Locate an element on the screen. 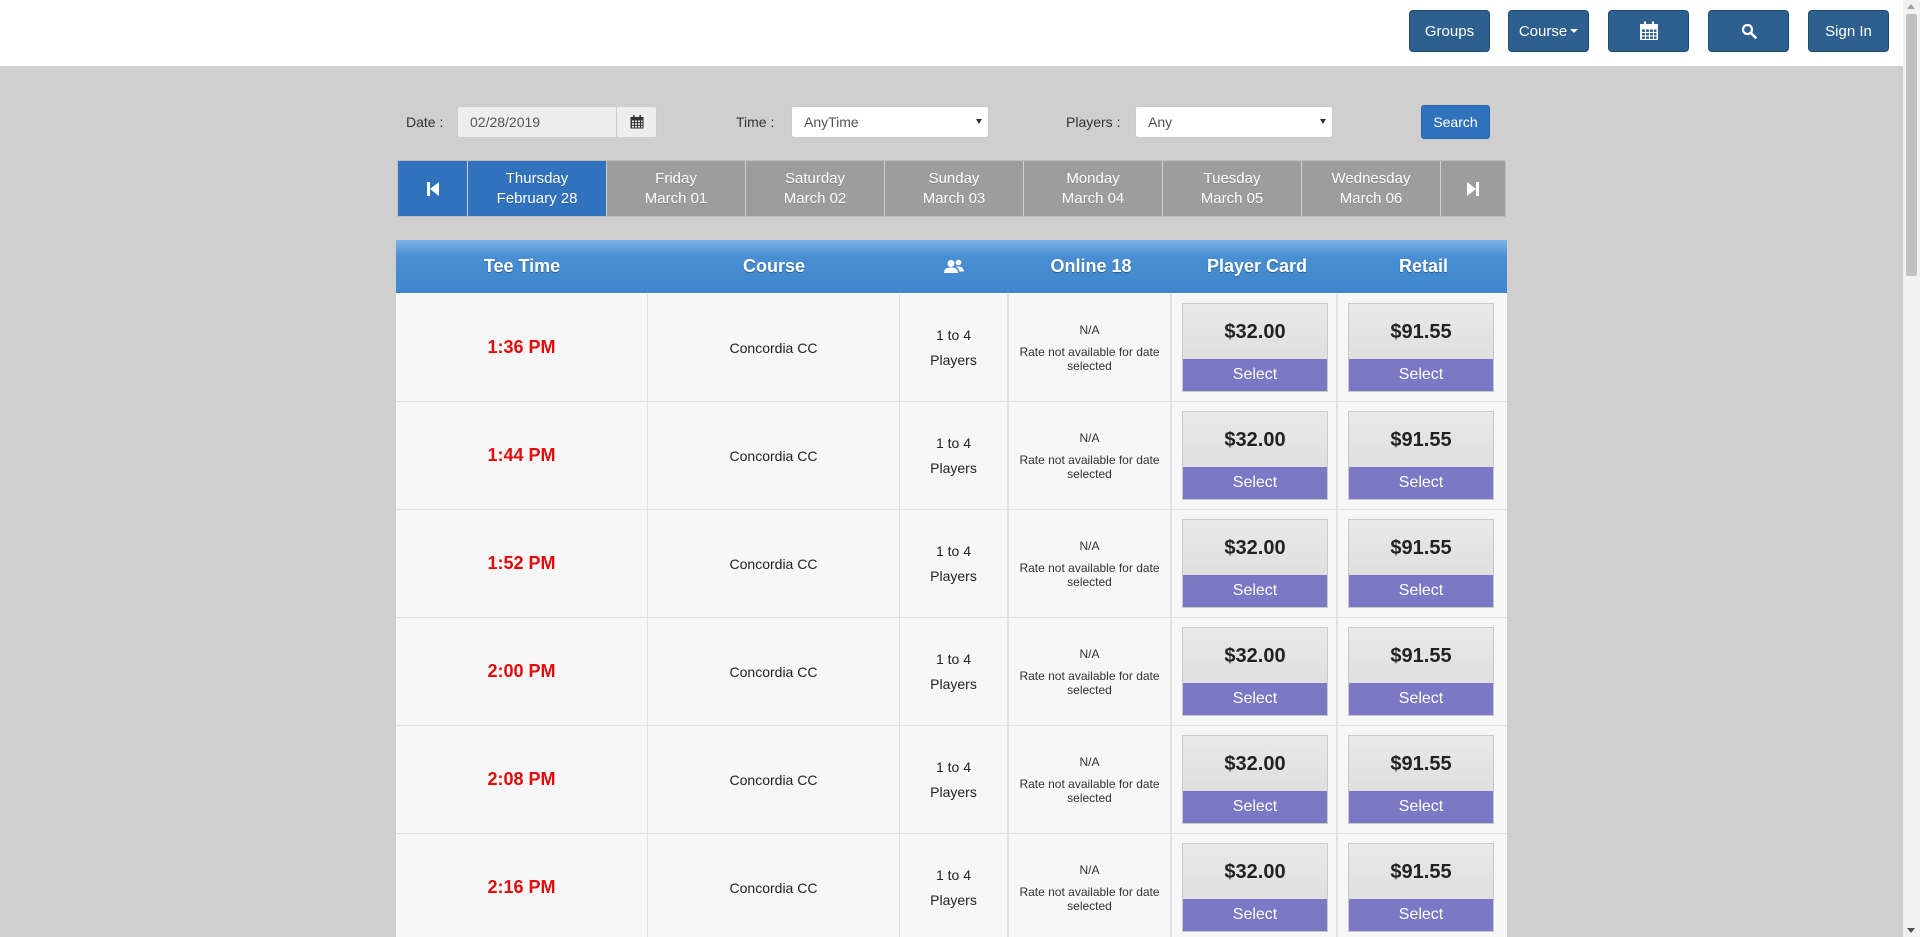 This screenshot has width=1920, height=937. step-forward-icon is located at coordinates (1473, 188).